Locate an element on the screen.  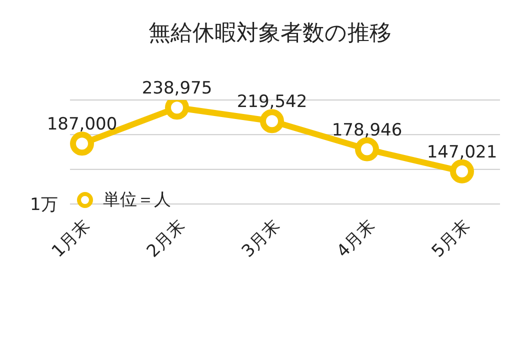
x-tick-label: 3月末 is located at coordinates (261, 239).